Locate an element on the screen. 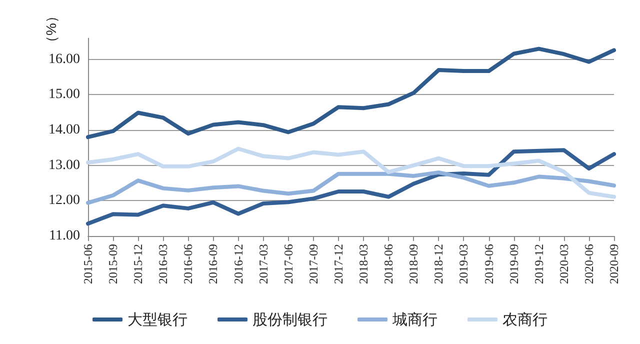  x-tick-label: 2018-03 is located at coordinates (363, 264).